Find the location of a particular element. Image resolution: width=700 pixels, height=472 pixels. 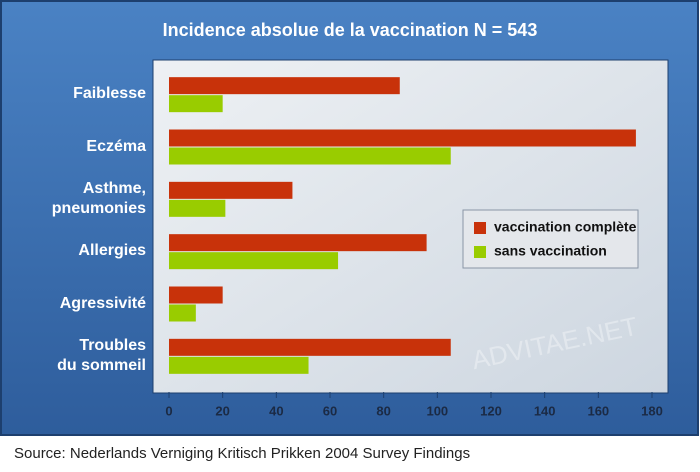

category-label: Agressivité is located at coordinates (102, 303).